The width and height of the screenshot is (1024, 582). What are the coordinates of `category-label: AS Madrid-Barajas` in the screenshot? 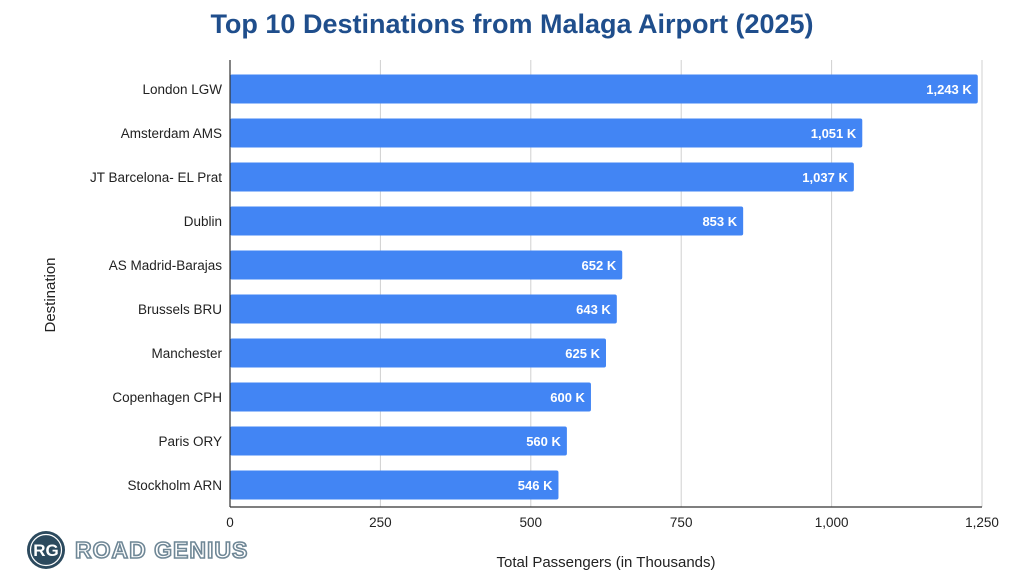 It's located at (166, 265).